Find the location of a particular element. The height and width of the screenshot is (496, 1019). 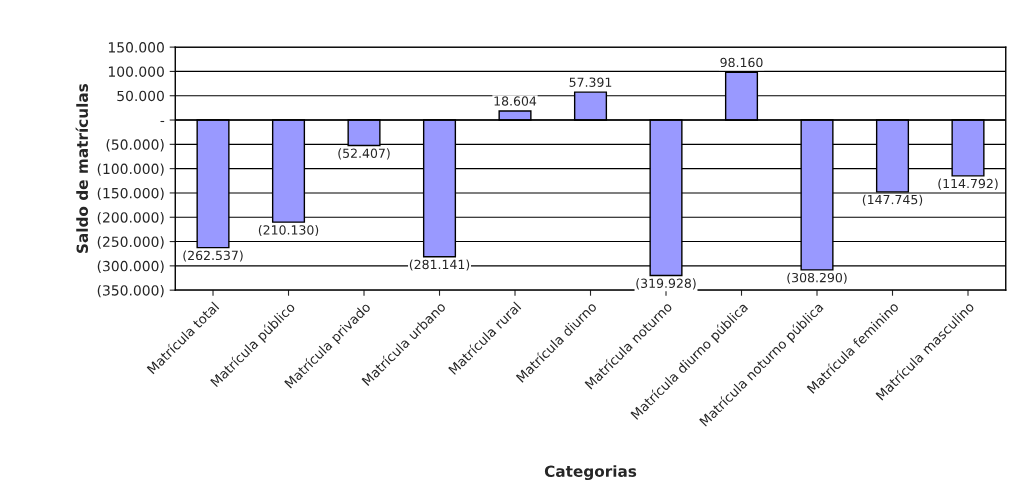

y-tick-label: 50.000 is located at coordinates (140, 96).